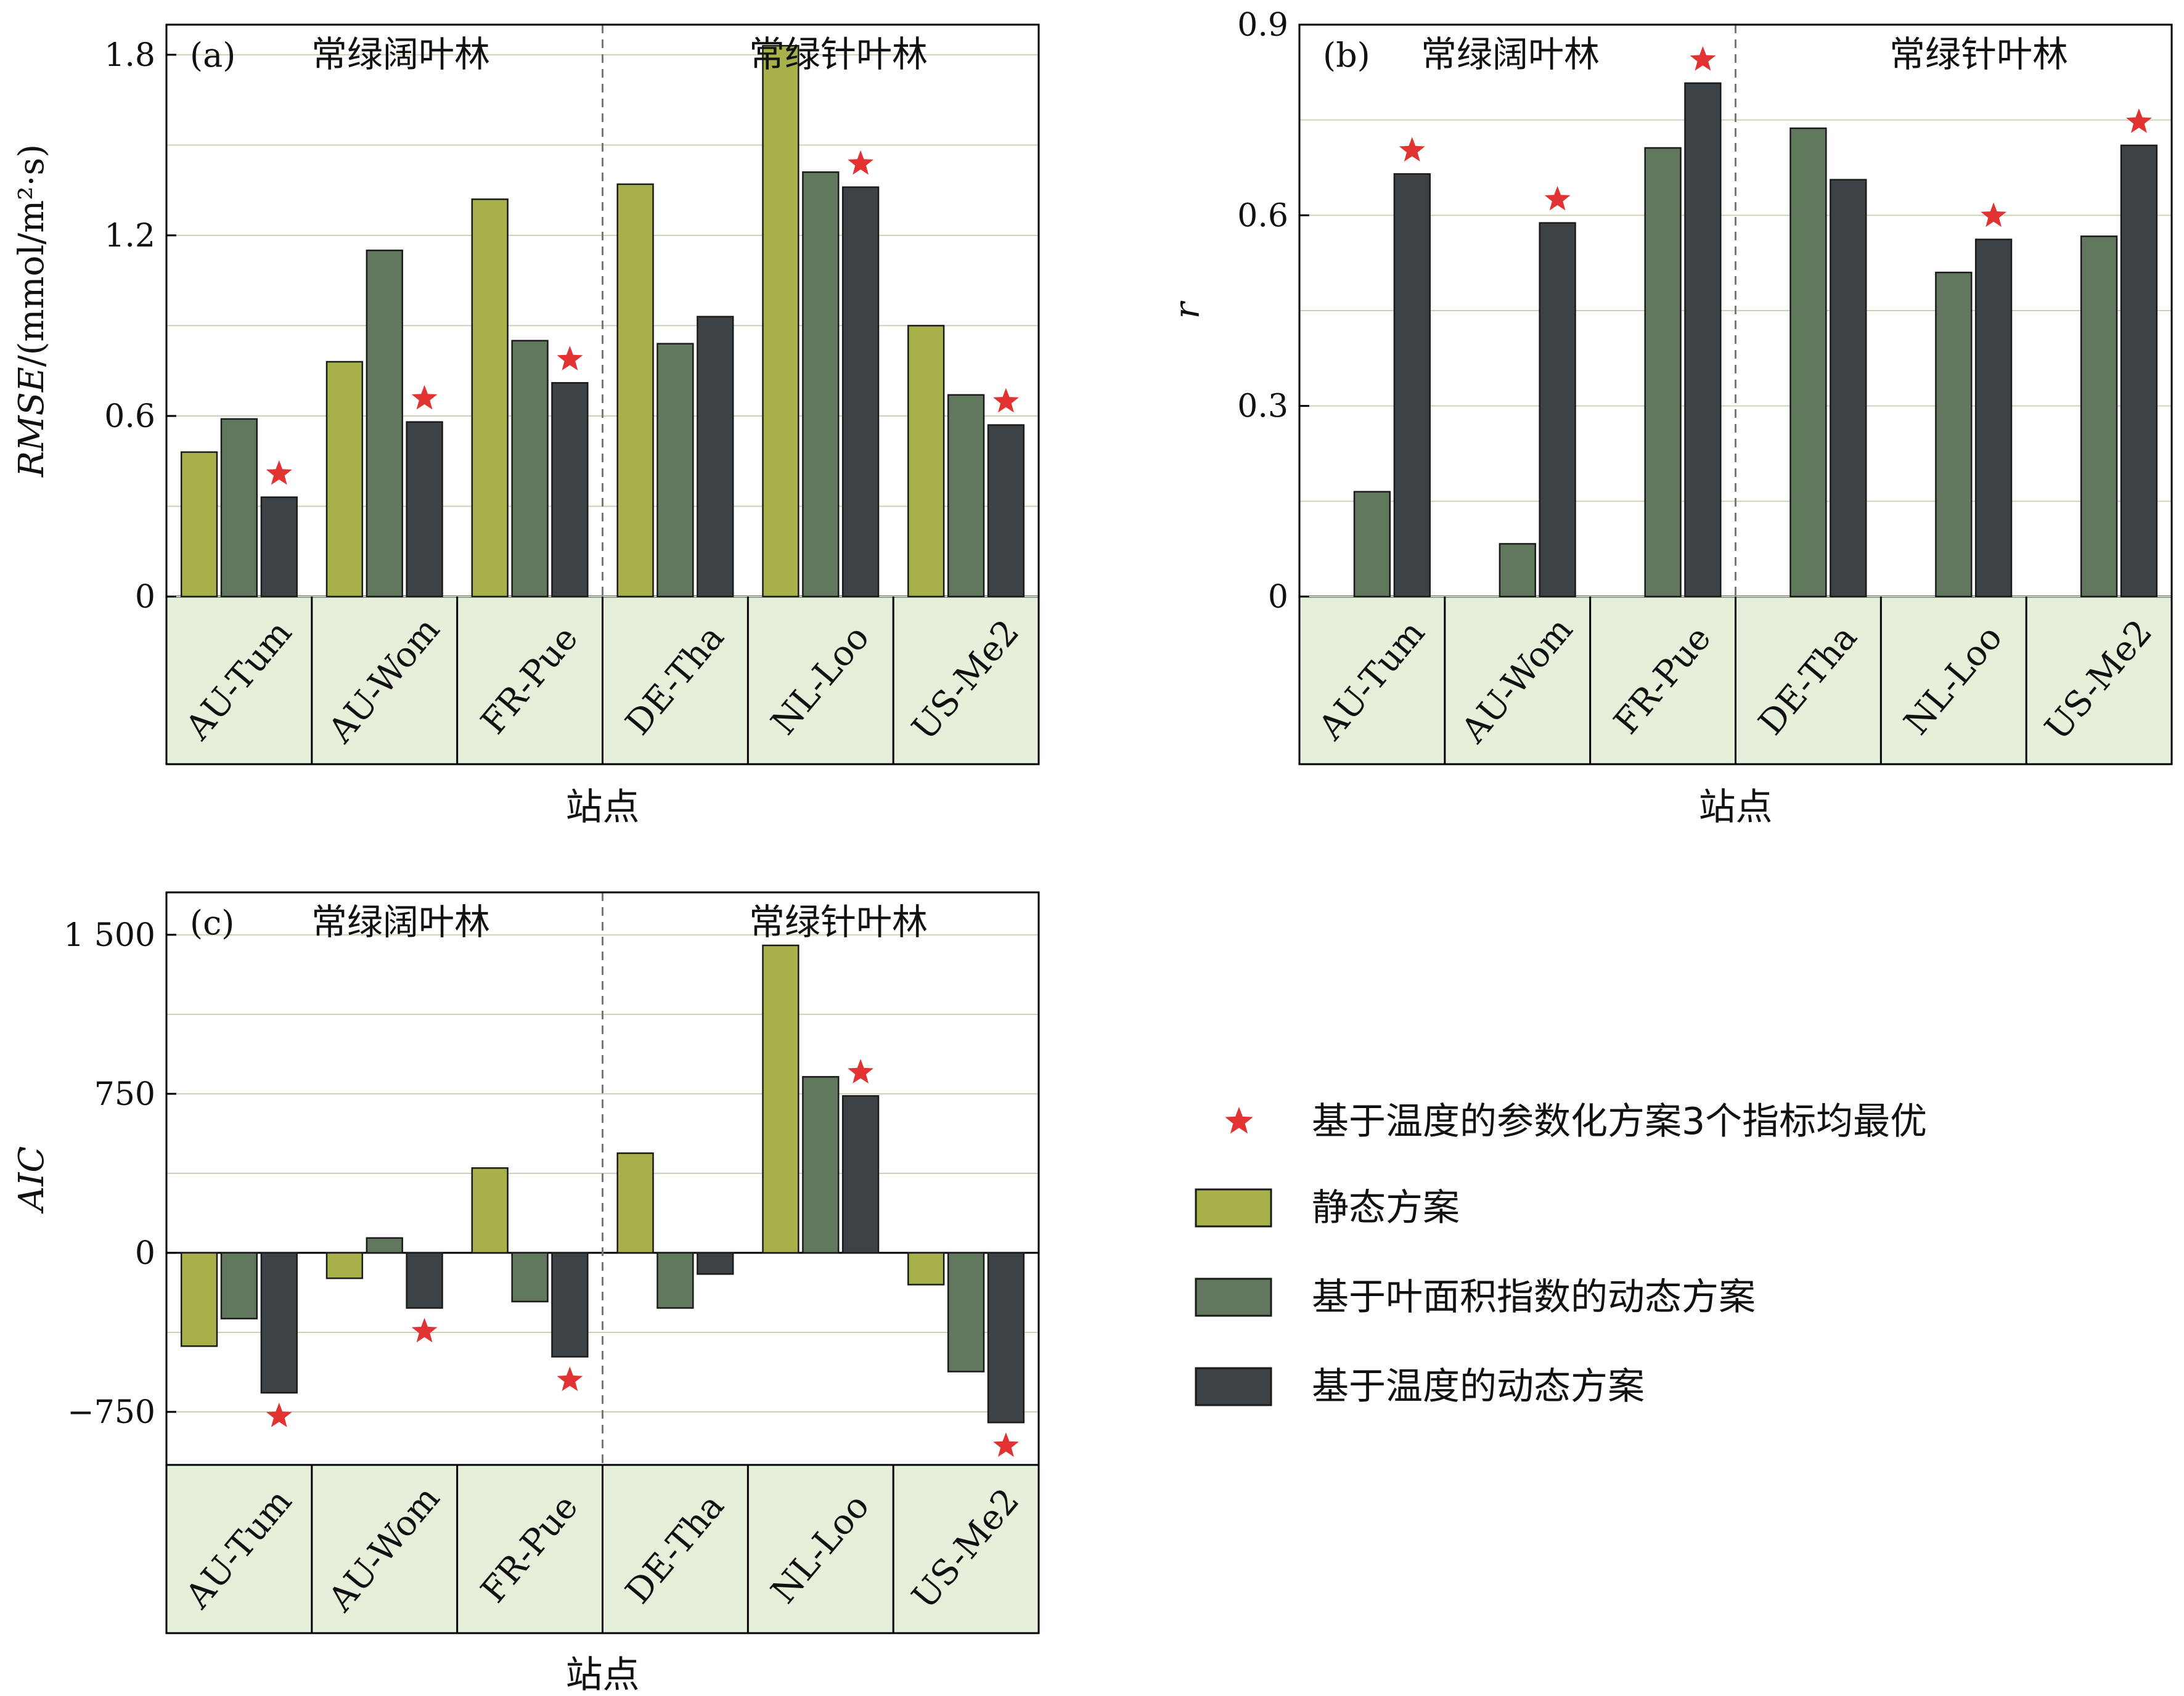  I want to click on ytick-label: 0.3, so click(1262, 406).